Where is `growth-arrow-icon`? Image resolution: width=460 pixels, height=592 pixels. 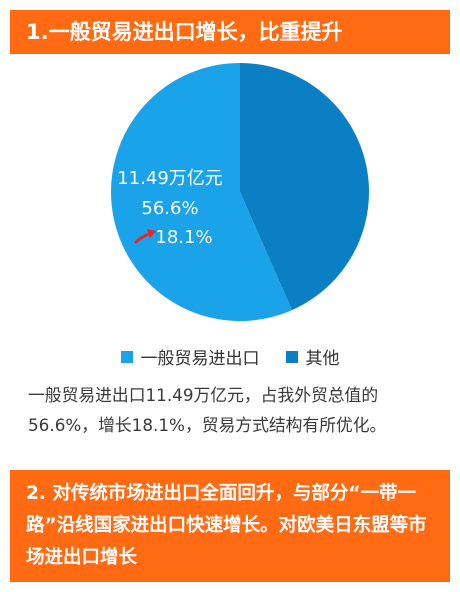
growth-arrow-icon is located at coordinates (145, 236).